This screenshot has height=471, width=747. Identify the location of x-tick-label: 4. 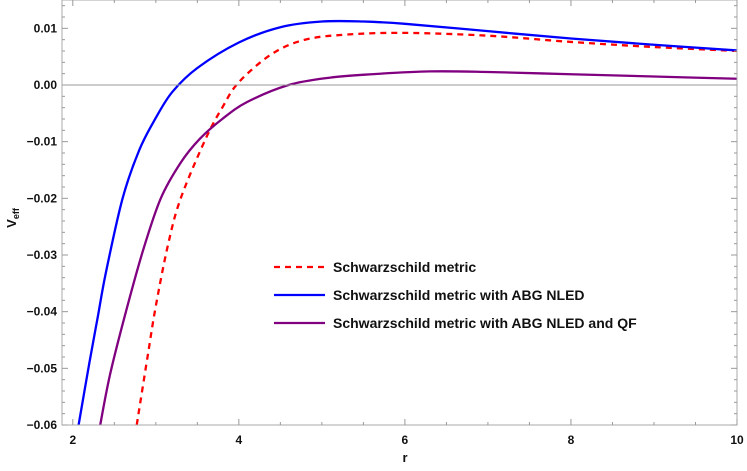
(239, 440).